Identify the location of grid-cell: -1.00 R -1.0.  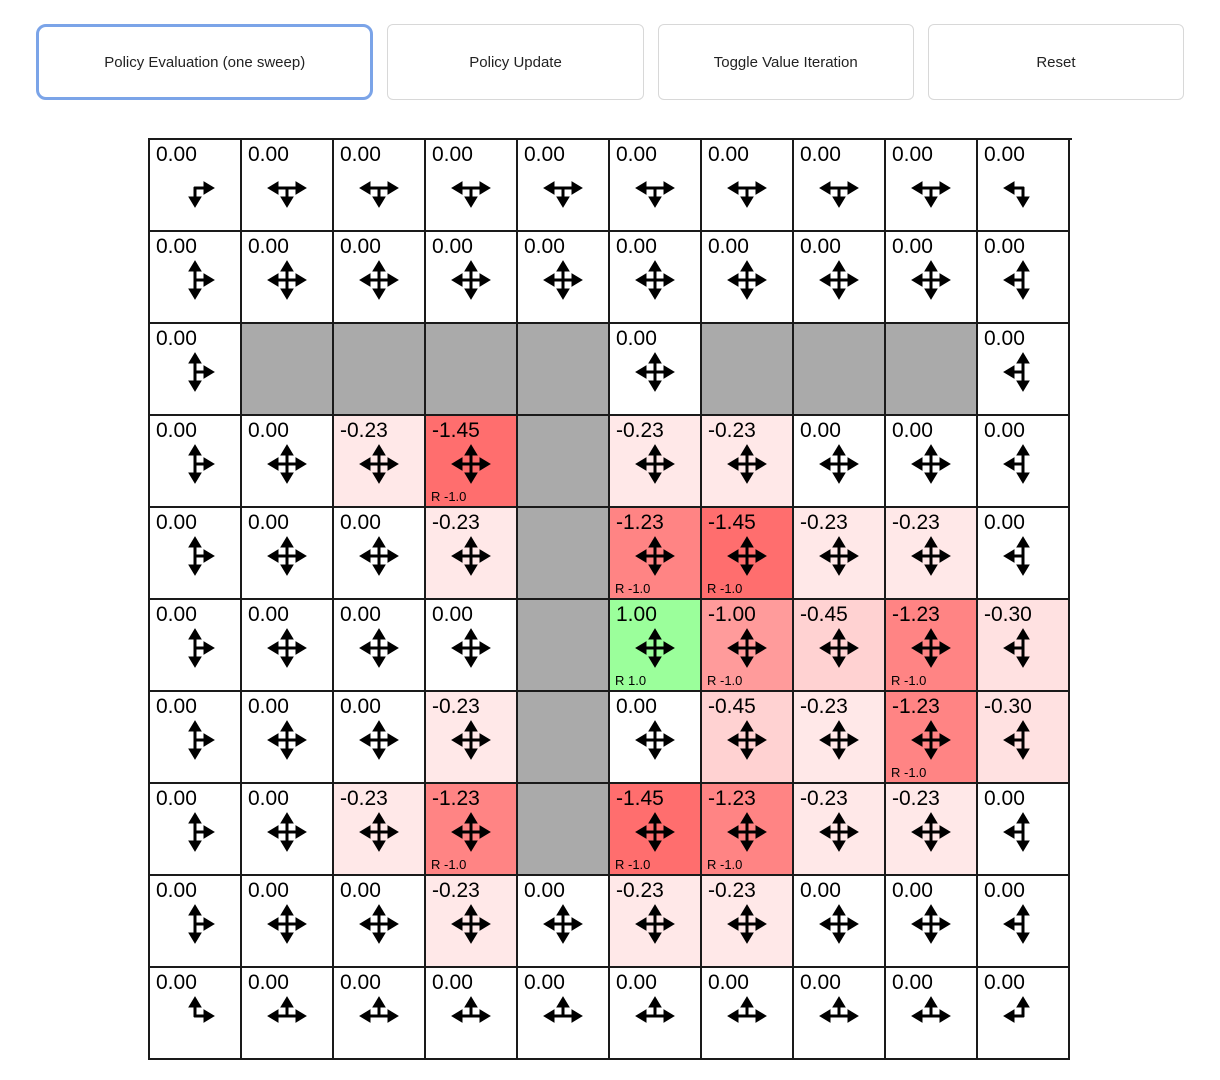
(748, 646).